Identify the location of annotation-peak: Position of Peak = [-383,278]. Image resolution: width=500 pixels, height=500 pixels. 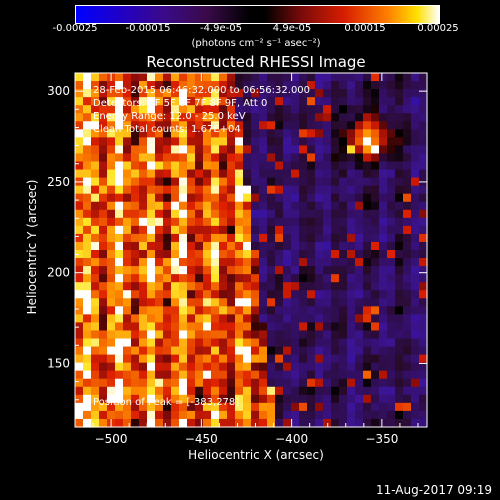
(166, 402).